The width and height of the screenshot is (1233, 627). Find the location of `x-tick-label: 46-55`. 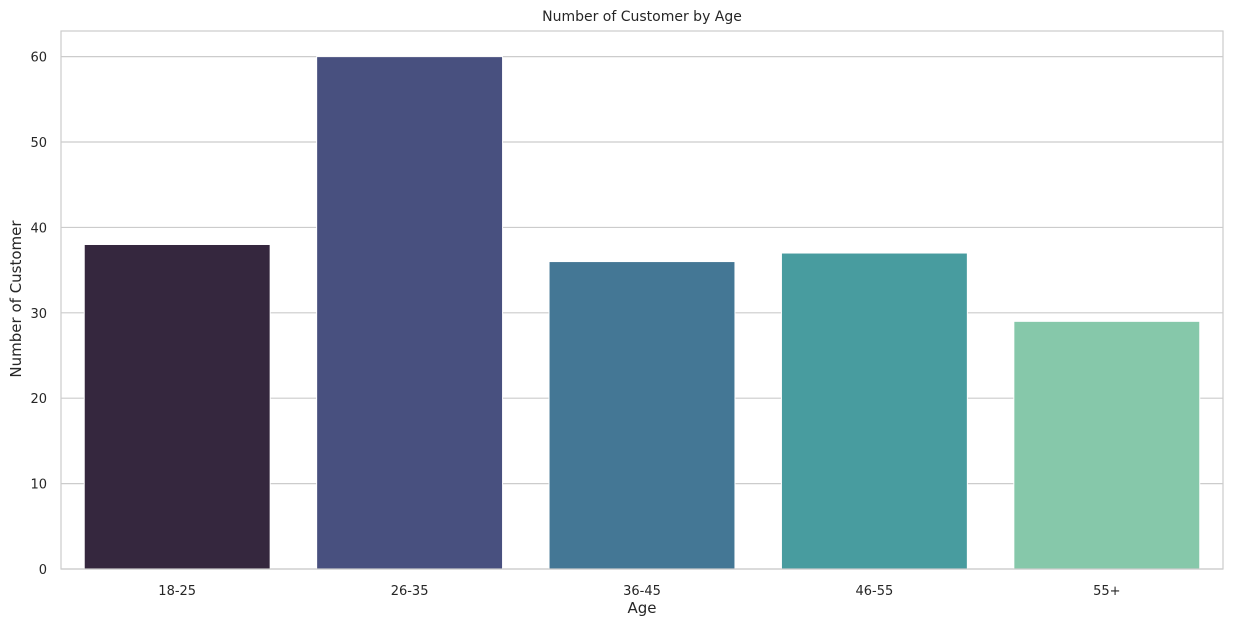

x-tick-label: 46-55 is located at coordinates (875, 591).